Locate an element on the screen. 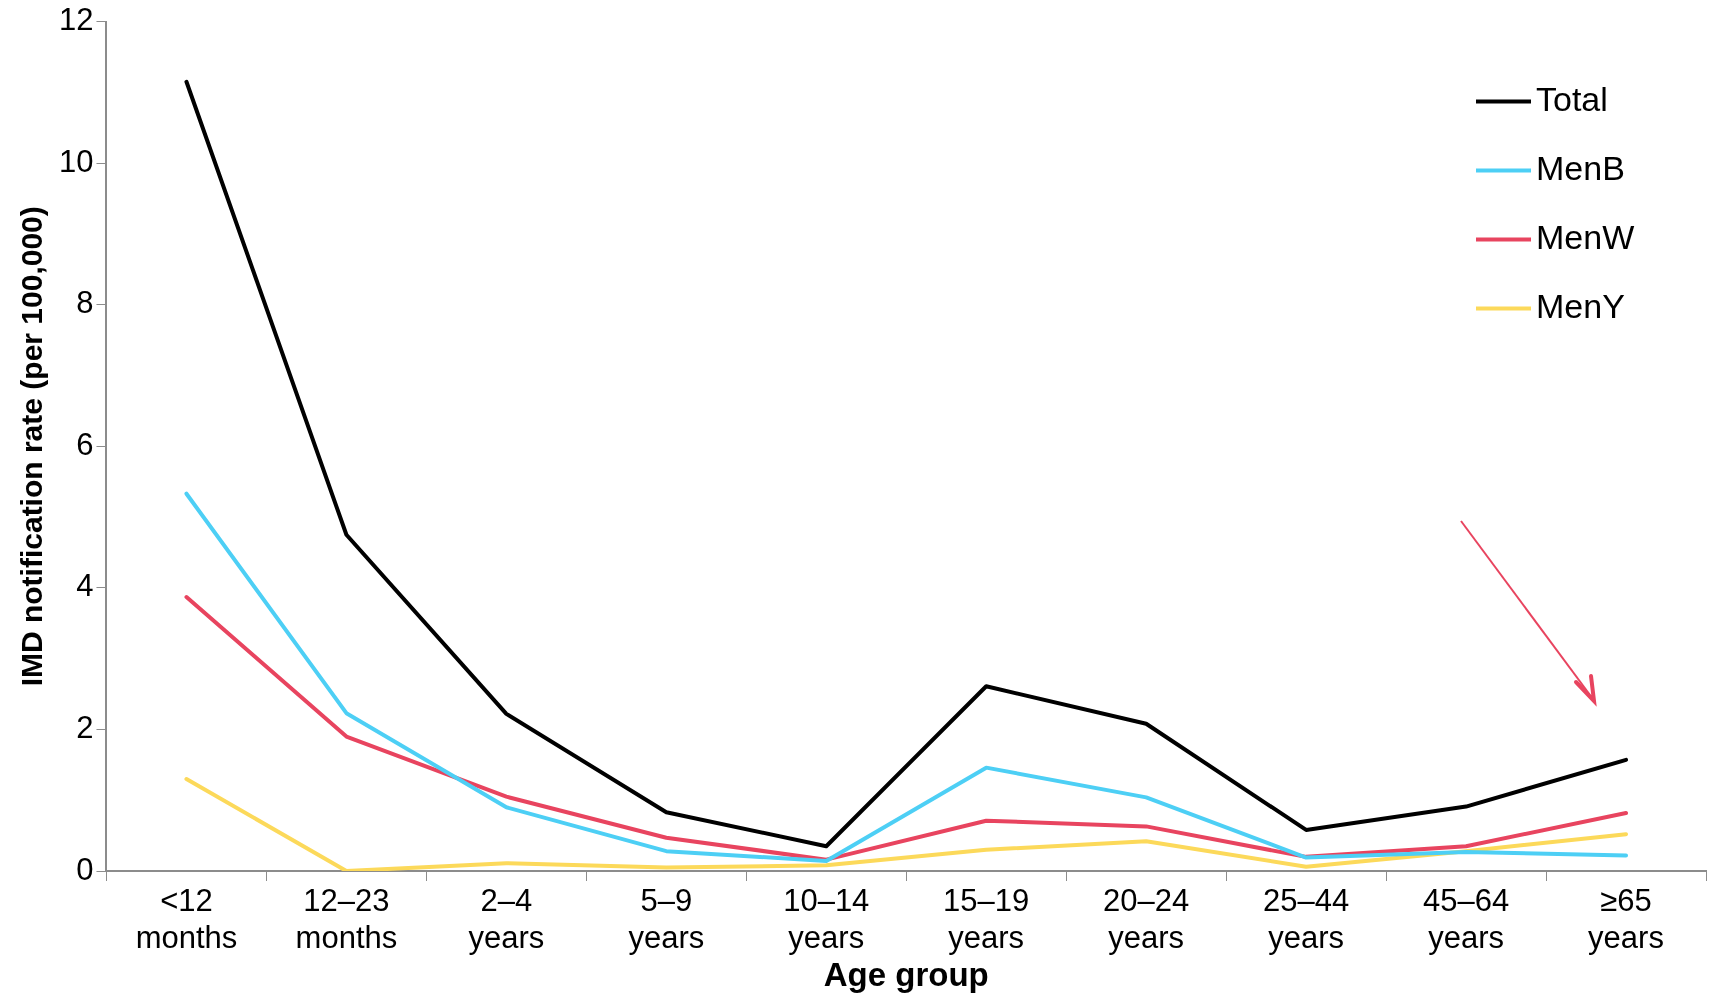 The width and height of the screenshot is (1710, 1001). x-tick-label: 10–14 years is located at coordinates (826, 919).